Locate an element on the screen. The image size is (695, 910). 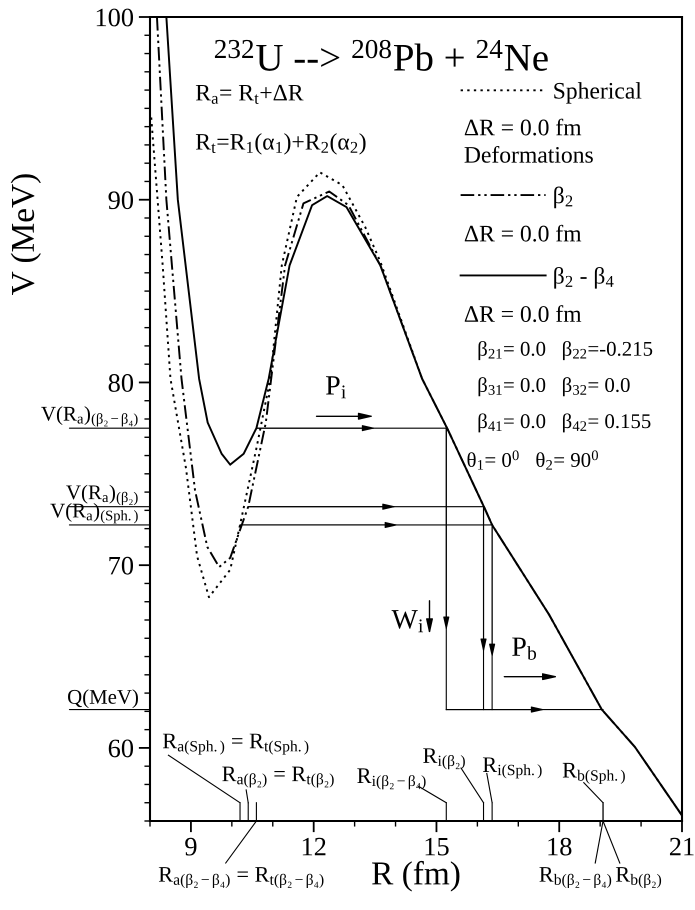
x-tick-label: 15 is located at coordinates (437, 847).